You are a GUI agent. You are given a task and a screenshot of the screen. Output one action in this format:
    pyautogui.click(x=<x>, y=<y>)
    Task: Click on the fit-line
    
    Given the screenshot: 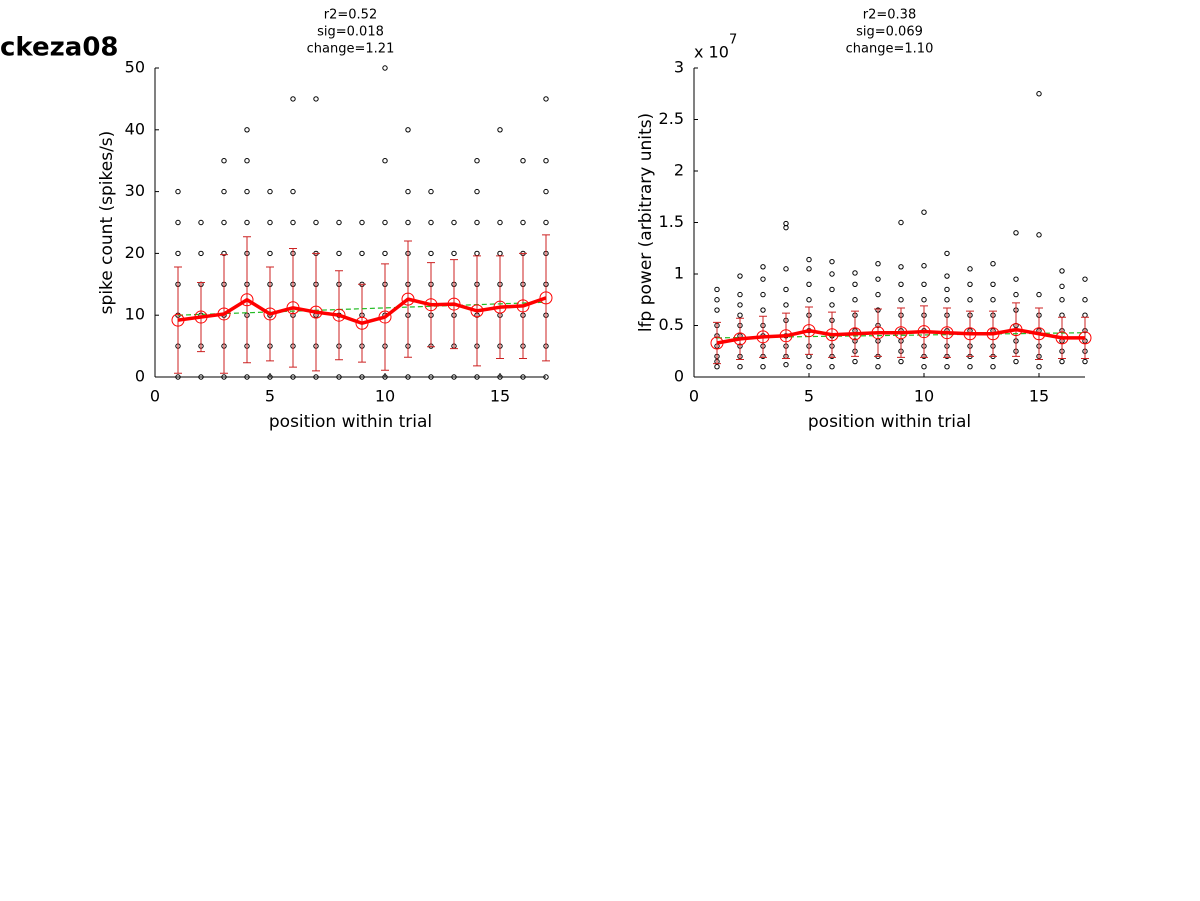 What is the action you would take?
    pyautogui.click(x=362, y=308)
    